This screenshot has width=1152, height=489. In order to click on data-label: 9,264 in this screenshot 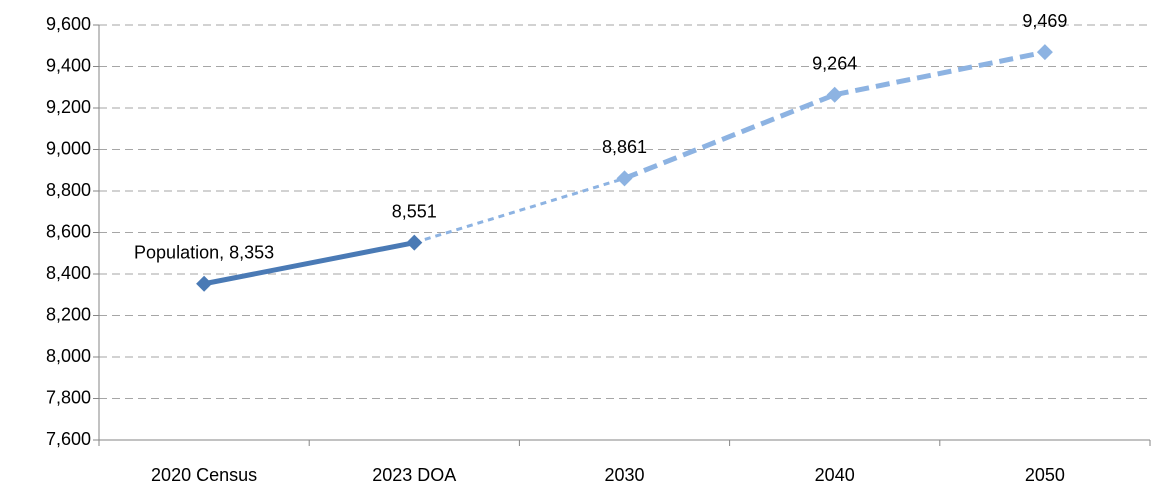, I will do `click(834, 63)`.